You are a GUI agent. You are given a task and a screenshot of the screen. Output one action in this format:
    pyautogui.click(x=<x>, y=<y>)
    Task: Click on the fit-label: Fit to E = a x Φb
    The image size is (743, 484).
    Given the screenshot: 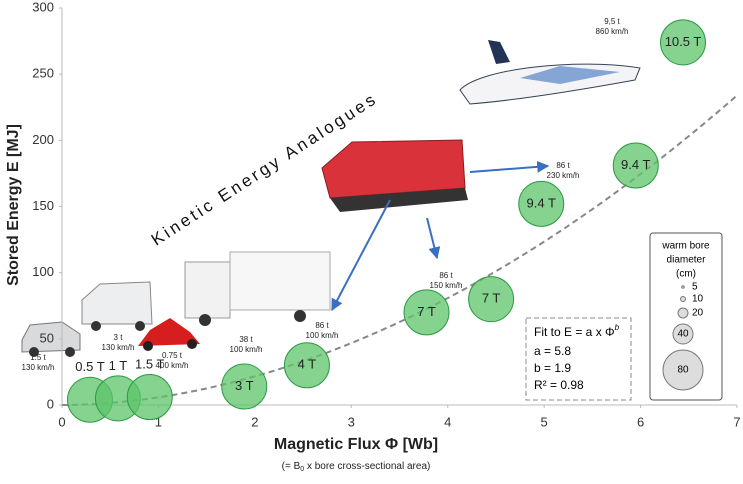 What is the action you would take?
    pyautogui.click(x=577, y=331)
    